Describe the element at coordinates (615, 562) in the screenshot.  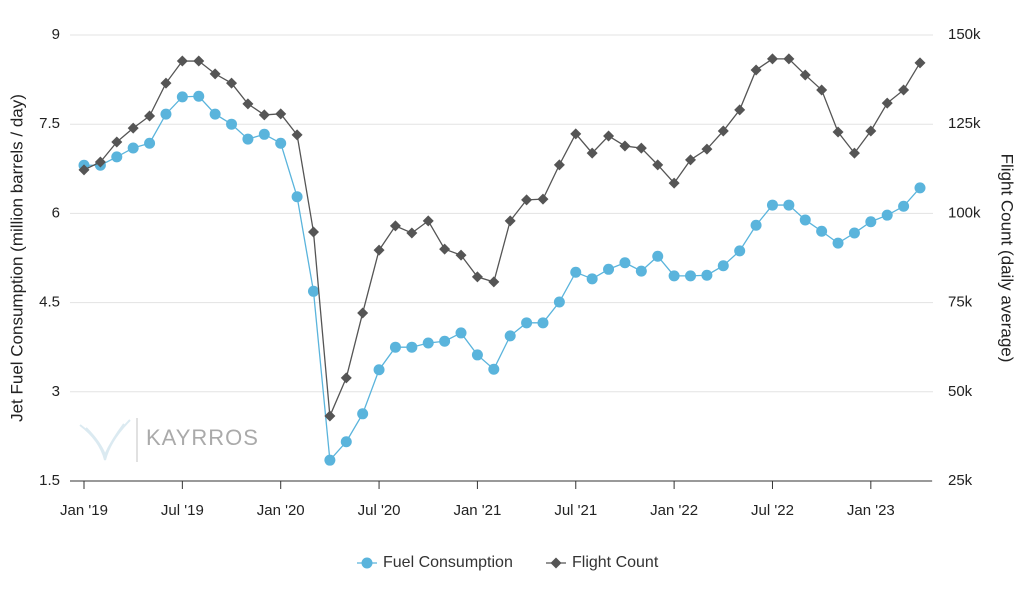
I see `legend-label: Flight Count` at that location.